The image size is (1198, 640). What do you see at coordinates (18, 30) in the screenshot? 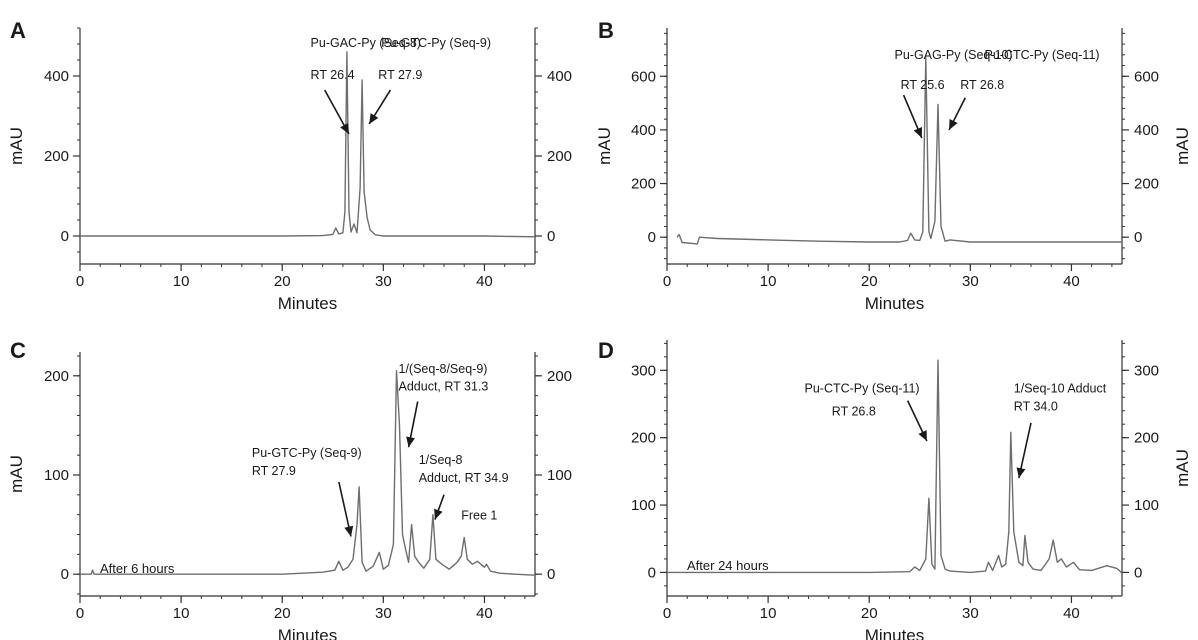
I see `panel-label: A` at bounding box center [18, 30].